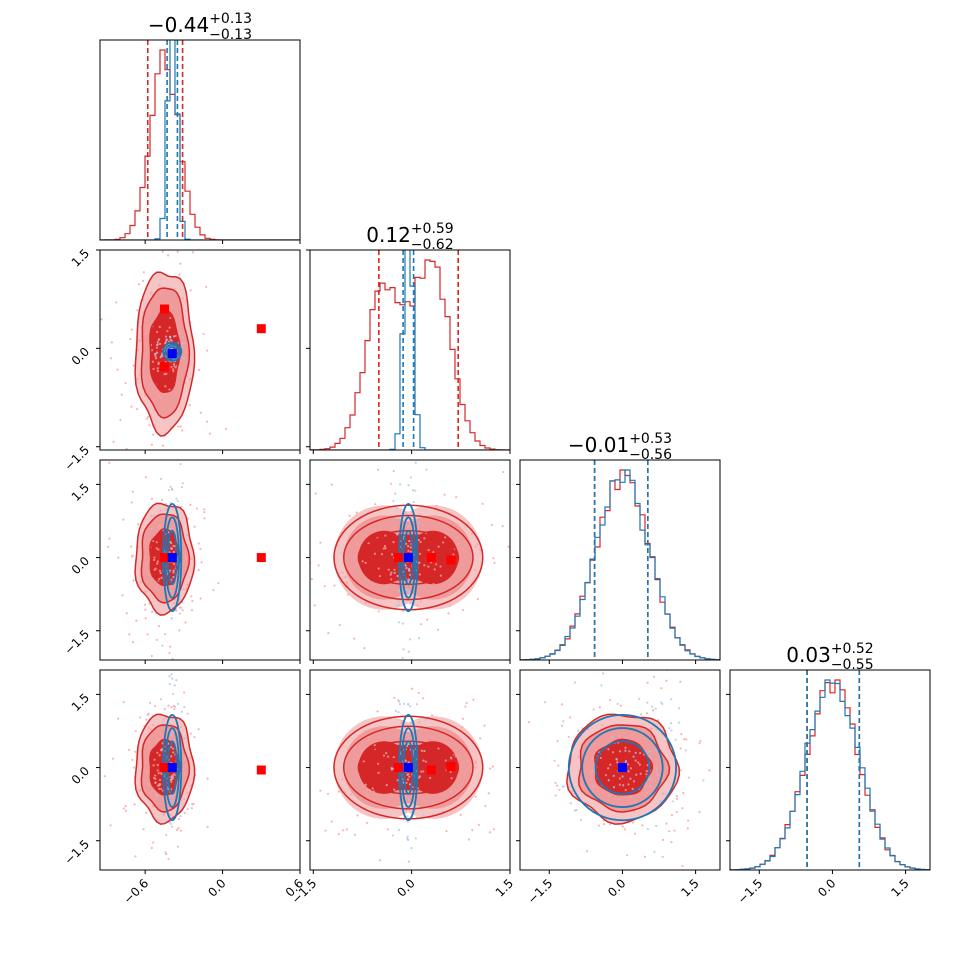  What do you see at coordinates (200, 350) in the screenshot?
I see `panel-frame` at bounding box center [200, 350].